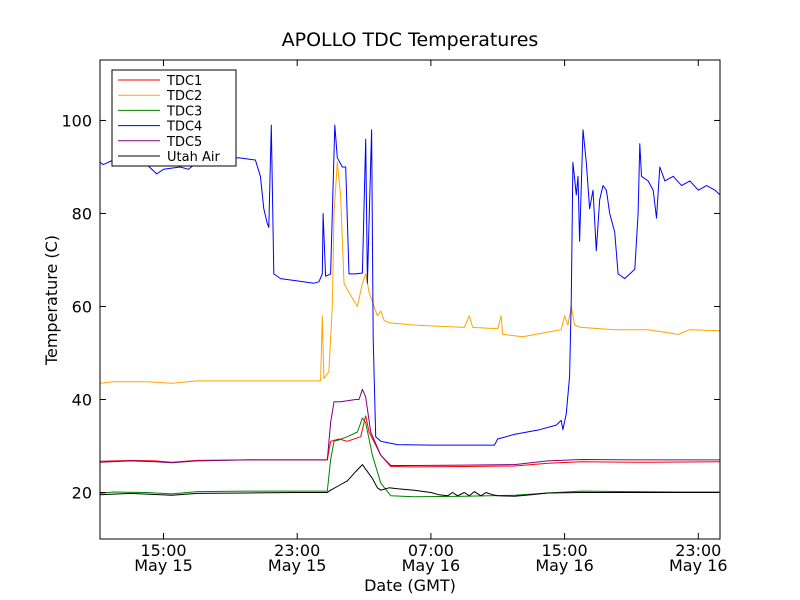  Describe the element at coordinates (82, 492) in the screenshot. I see `y-tick-label: 20` at that location.